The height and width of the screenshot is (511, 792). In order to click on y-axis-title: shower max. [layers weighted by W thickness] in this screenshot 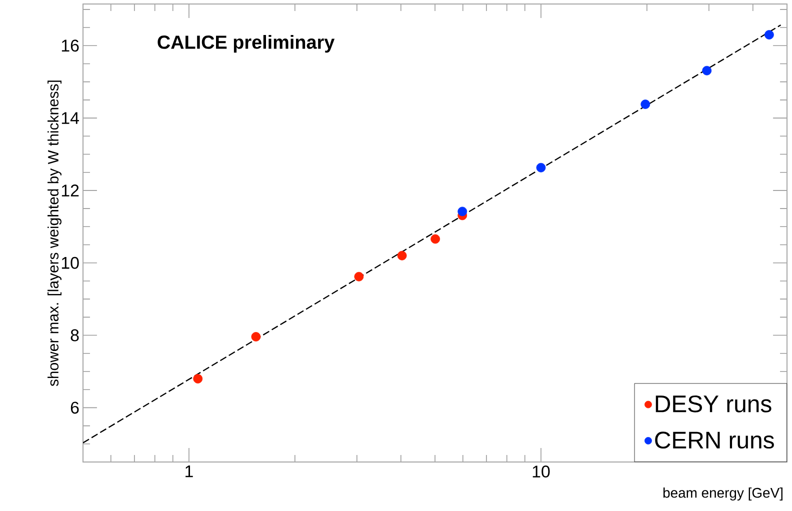, I will do `click(55, 233)`.